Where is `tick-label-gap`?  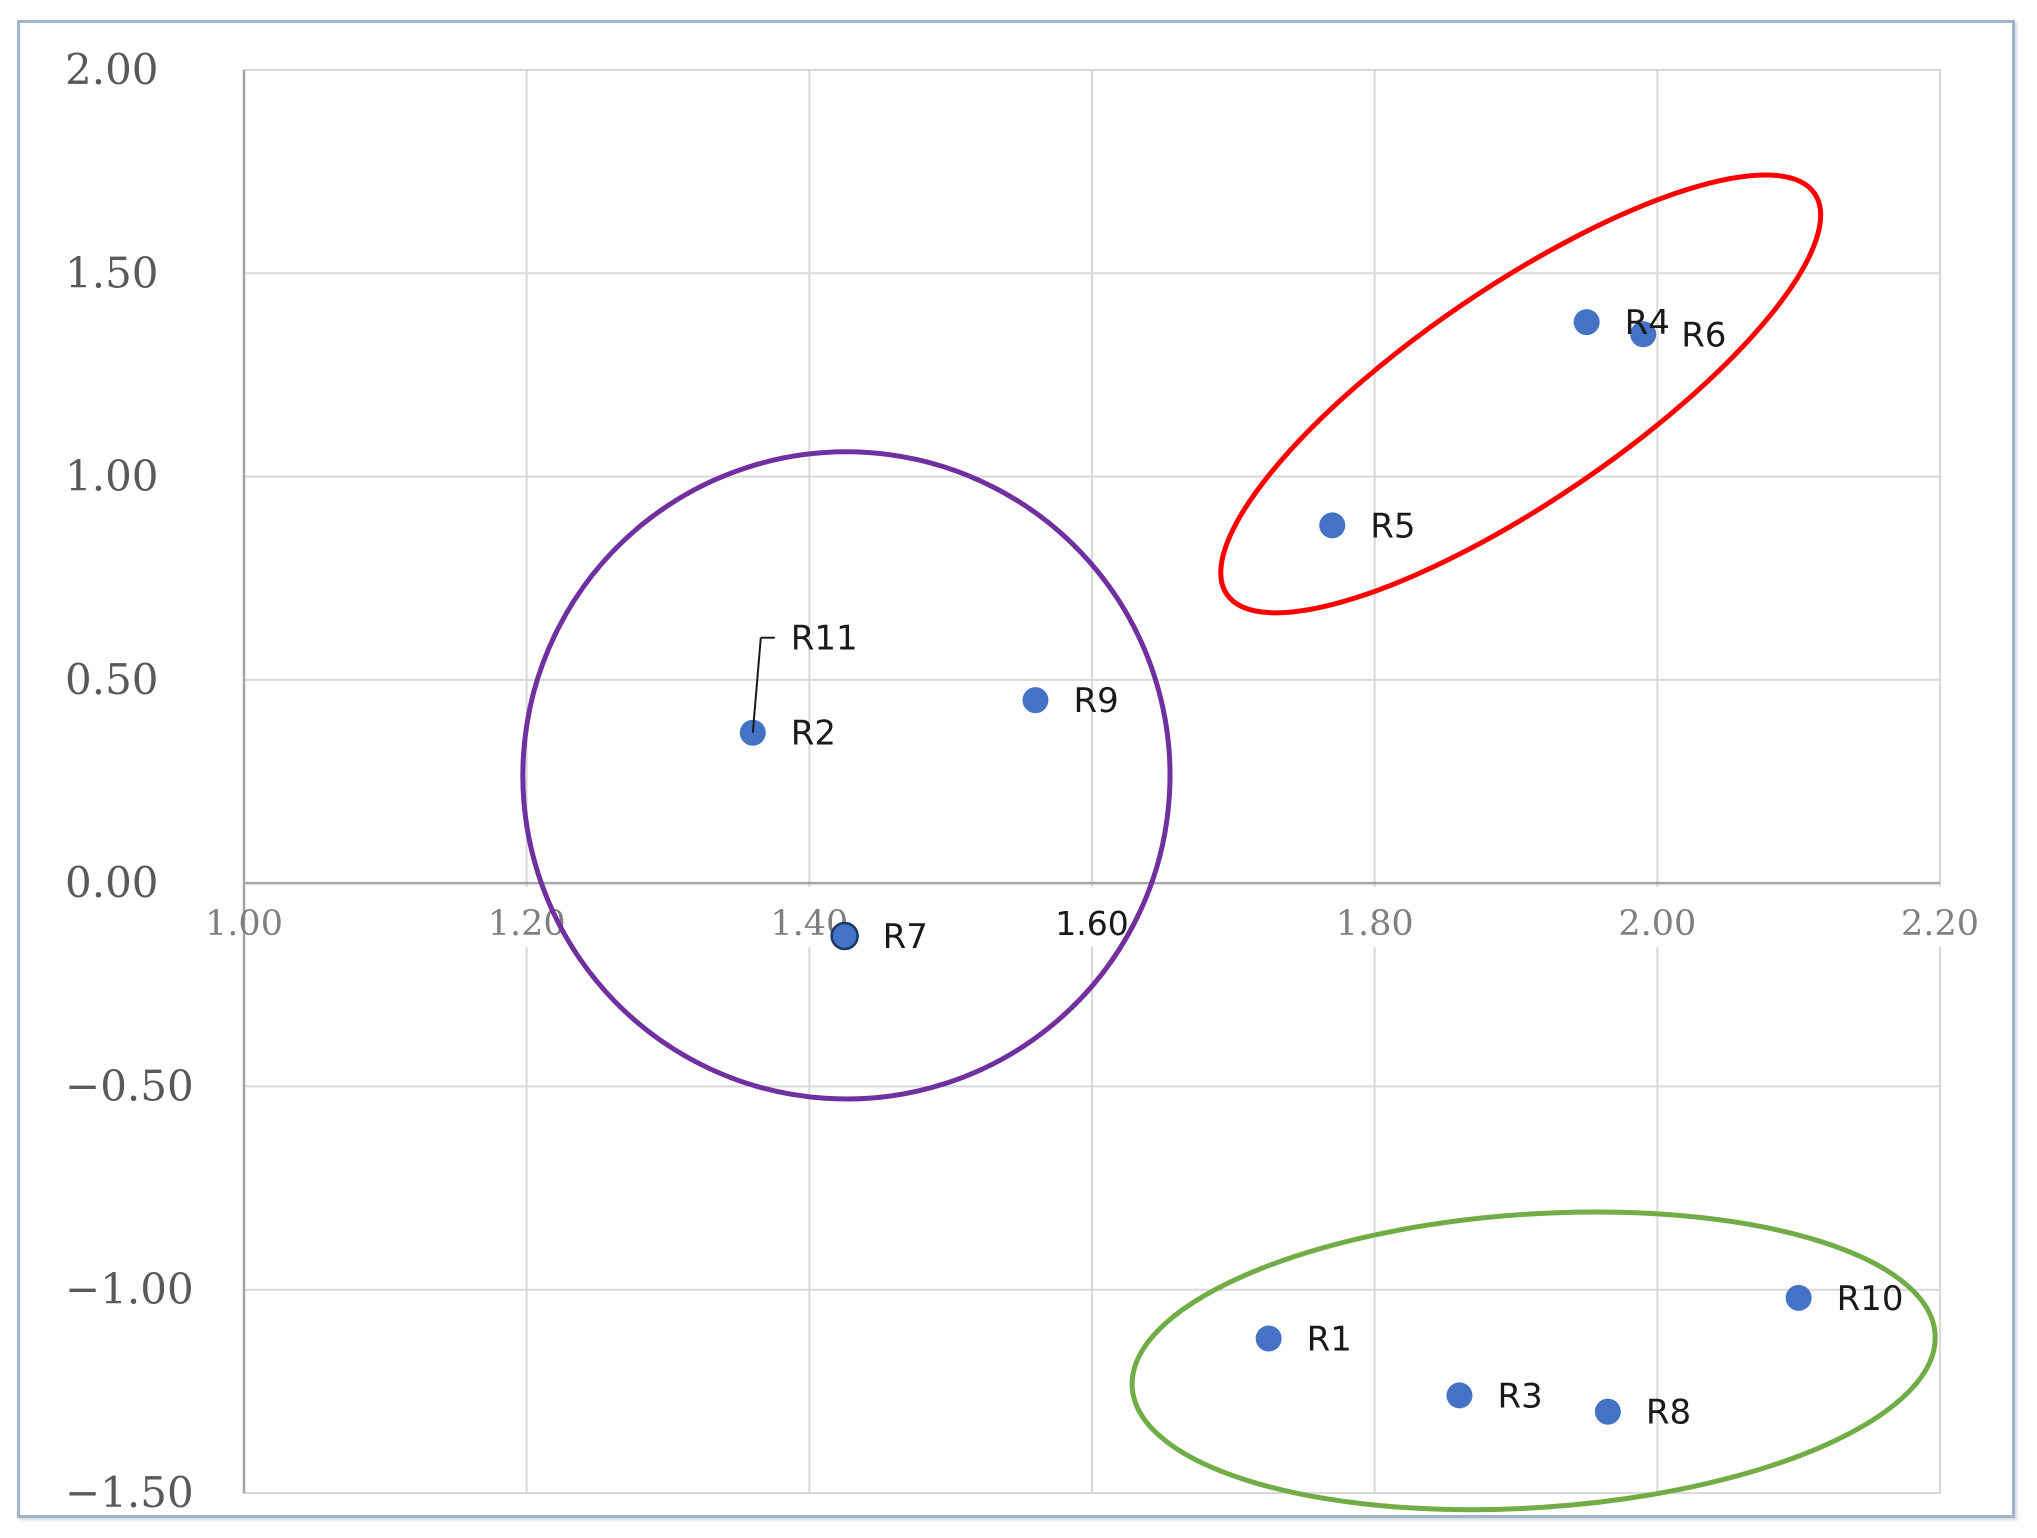
tick-label-gap is located at coordinates (1097, 917).